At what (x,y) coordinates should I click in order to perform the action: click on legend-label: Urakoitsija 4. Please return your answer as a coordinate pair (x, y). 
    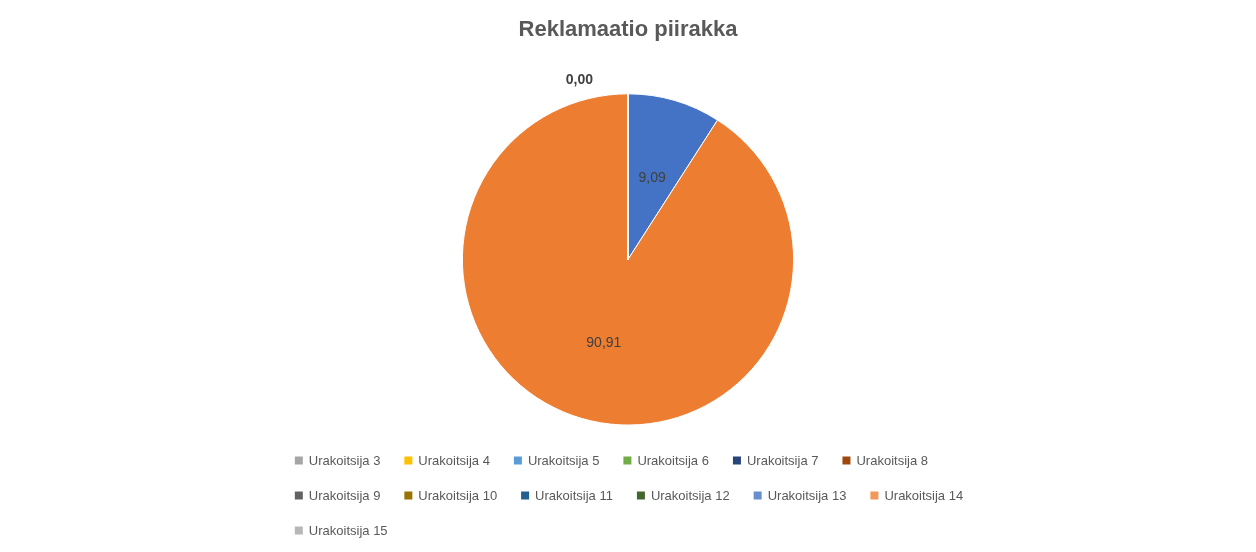
    Looking at the image, I should click on (454, 460).